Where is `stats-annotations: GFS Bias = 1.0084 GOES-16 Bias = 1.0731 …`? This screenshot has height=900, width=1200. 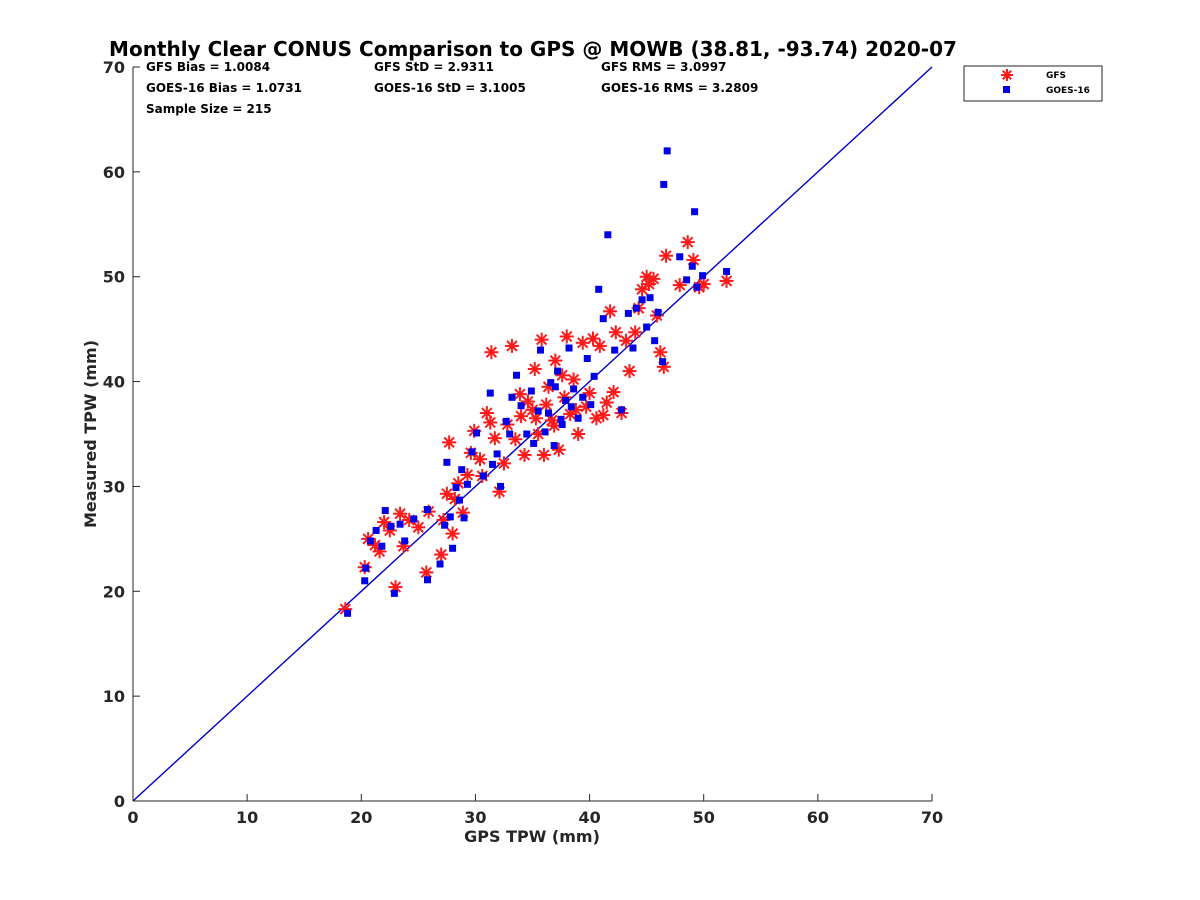 stats-annotations: GFS Bias = 1.0084 GOES-16 Bias = 1.0731 … is located at coordinates (452, 88).